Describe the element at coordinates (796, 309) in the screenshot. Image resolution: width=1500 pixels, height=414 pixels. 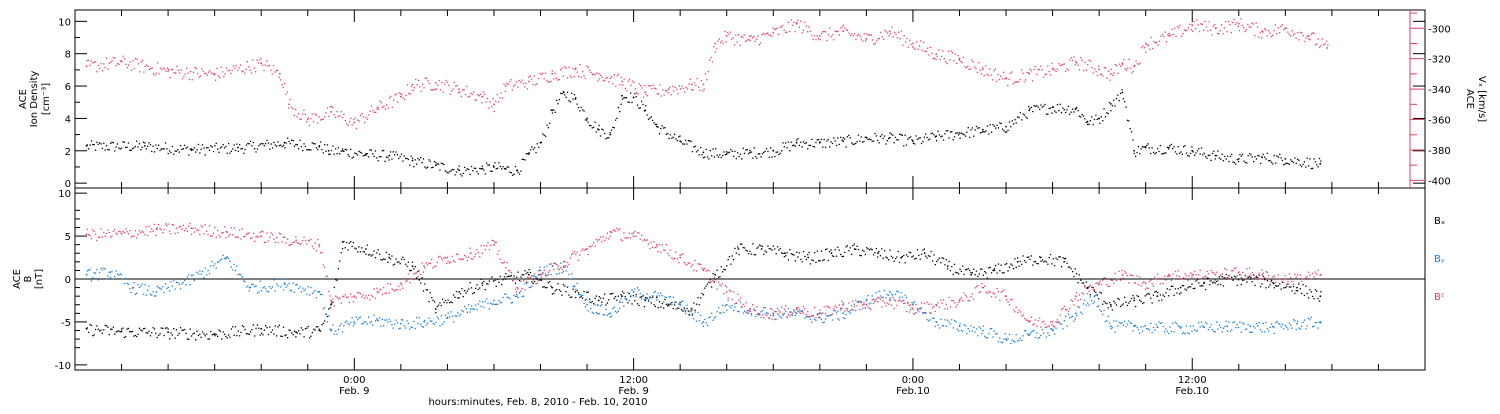
I see `bz-point` at that location.